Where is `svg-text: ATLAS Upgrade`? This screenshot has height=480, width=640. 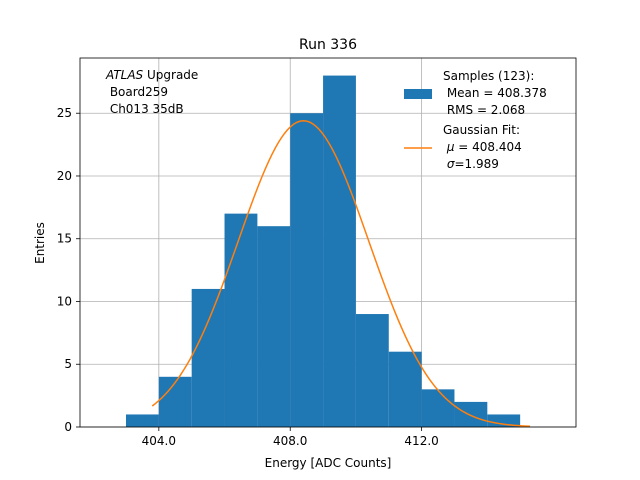 svg-text: ATLAS Upgrade is located at coordinates (151, 75).